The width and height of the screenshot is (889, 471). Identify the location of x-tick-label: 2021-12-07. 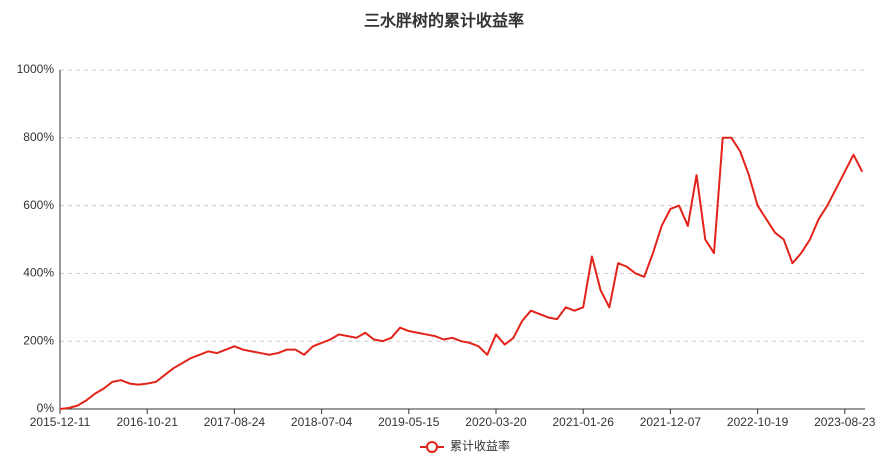
(671, 422).